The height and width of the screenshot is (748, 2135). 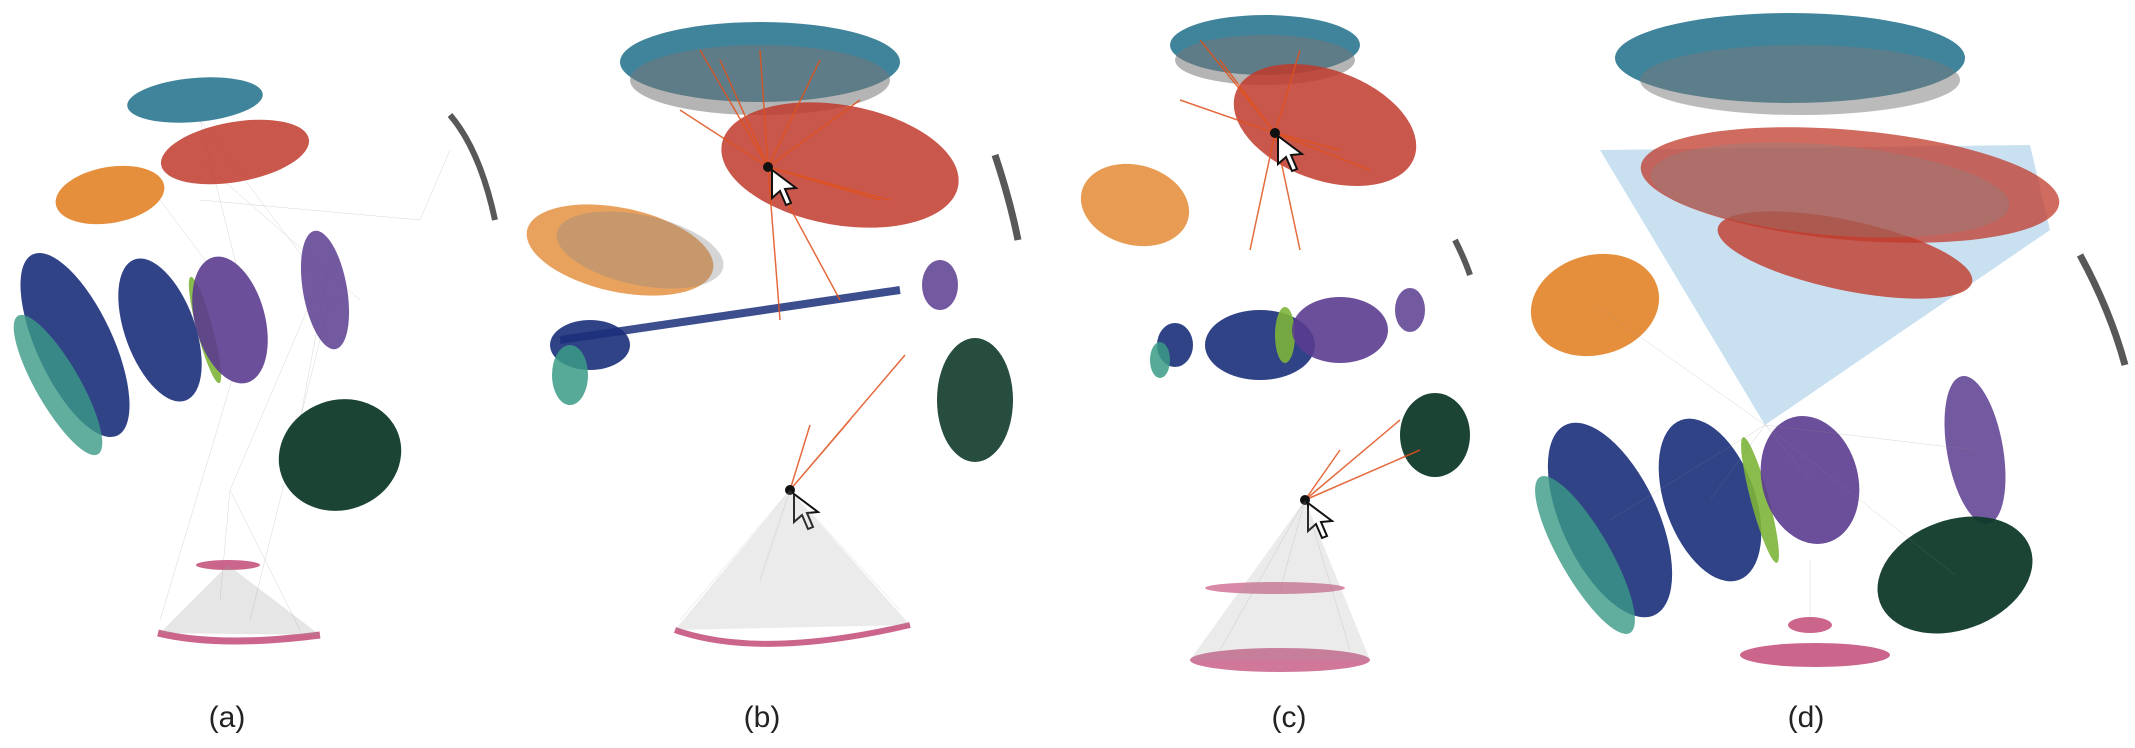 What do you see at coordinates (1830, 190) in the screenshot?
I see `cluster-gray-mesh` at bounding box center [1830, 190].